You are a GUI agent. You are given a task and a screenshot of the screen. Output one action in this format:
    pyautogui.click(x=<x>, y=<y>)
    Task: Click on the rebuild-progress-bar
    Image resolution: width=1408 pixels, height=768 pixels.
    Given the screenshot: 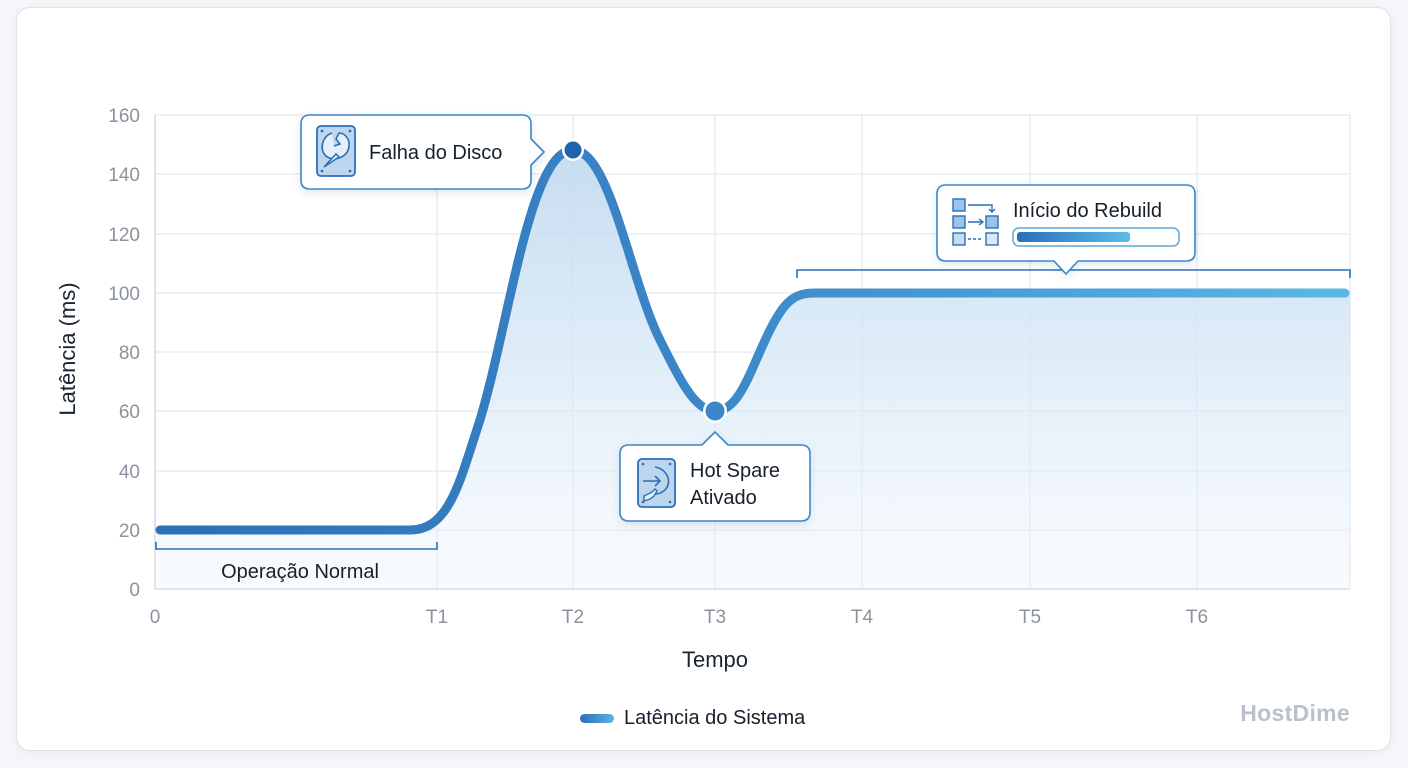 What is the action you would take?
    pyautogui.click(x=1096, y=237)
    